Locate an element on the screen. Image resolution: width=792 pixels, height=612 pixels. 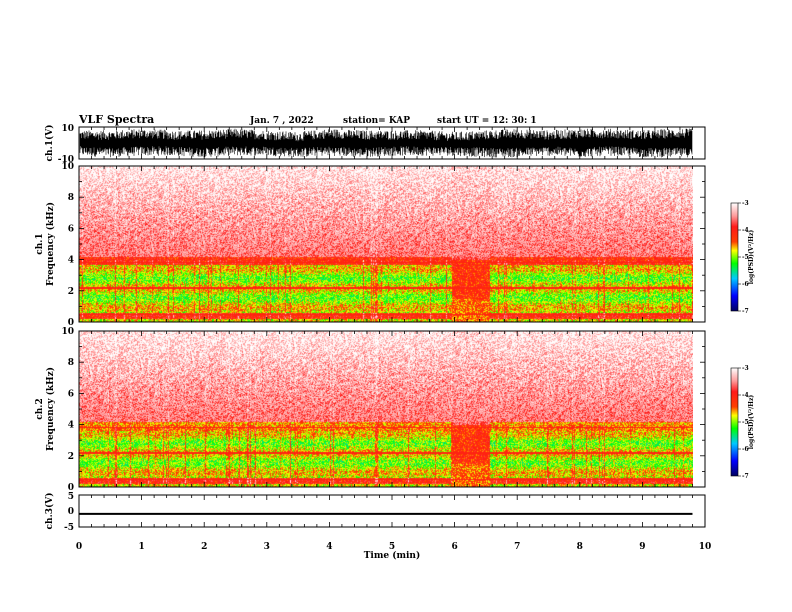
x-tick-label: 3 is located at coordinates (267, 547).